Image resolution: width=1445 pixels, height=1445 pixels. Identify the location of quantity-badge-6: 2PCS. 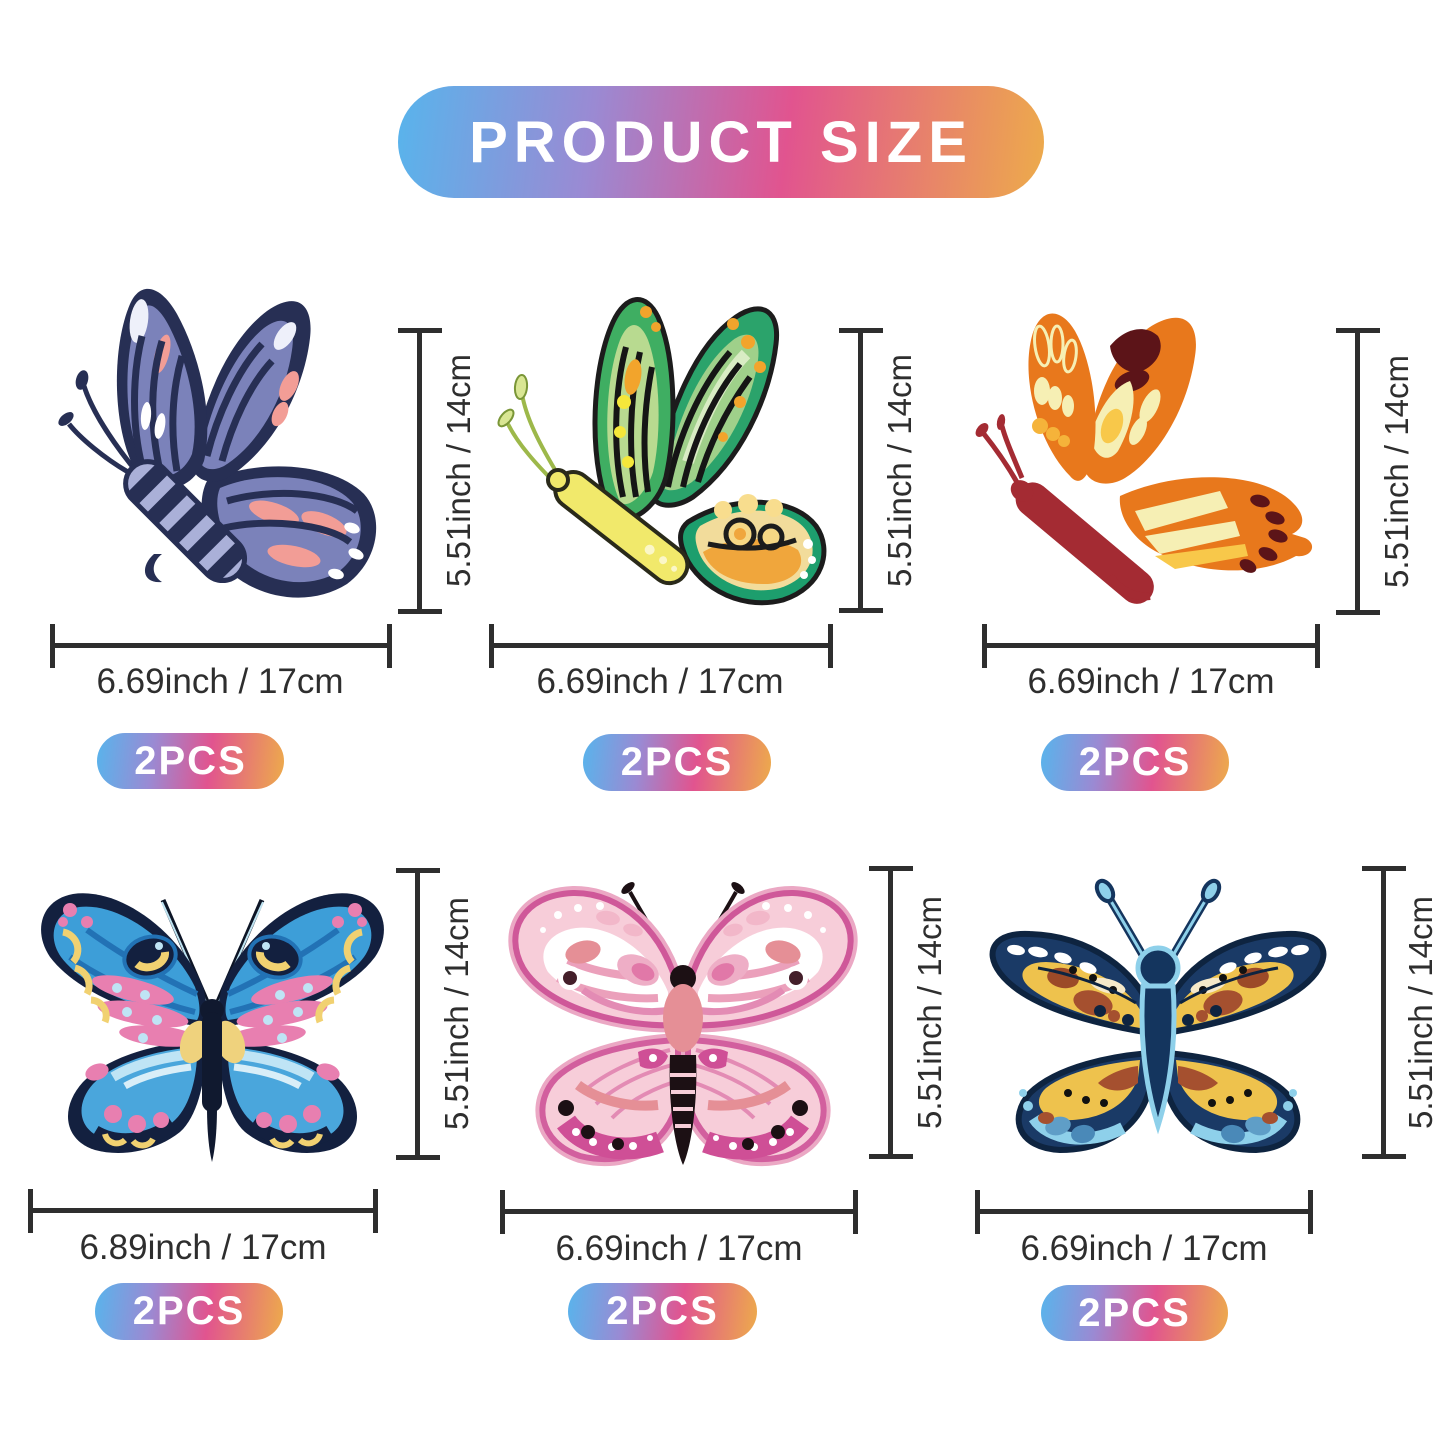
(1134, 1313).